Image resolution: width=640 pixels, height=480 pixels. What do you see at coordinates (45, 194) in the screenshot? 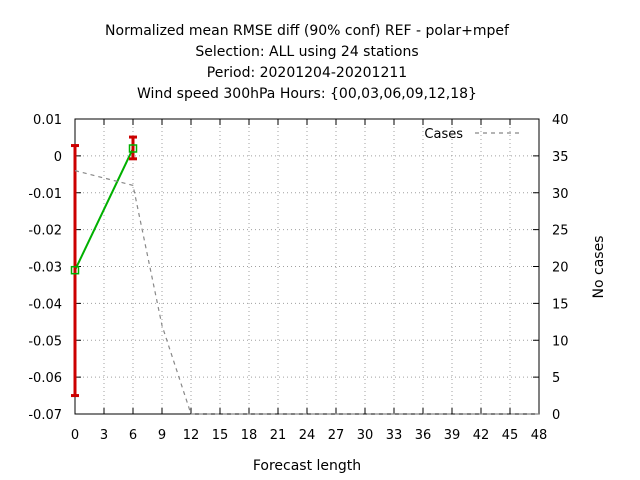
I see `y-tick-label-6: -0.01` at bounding box center [45, 194].